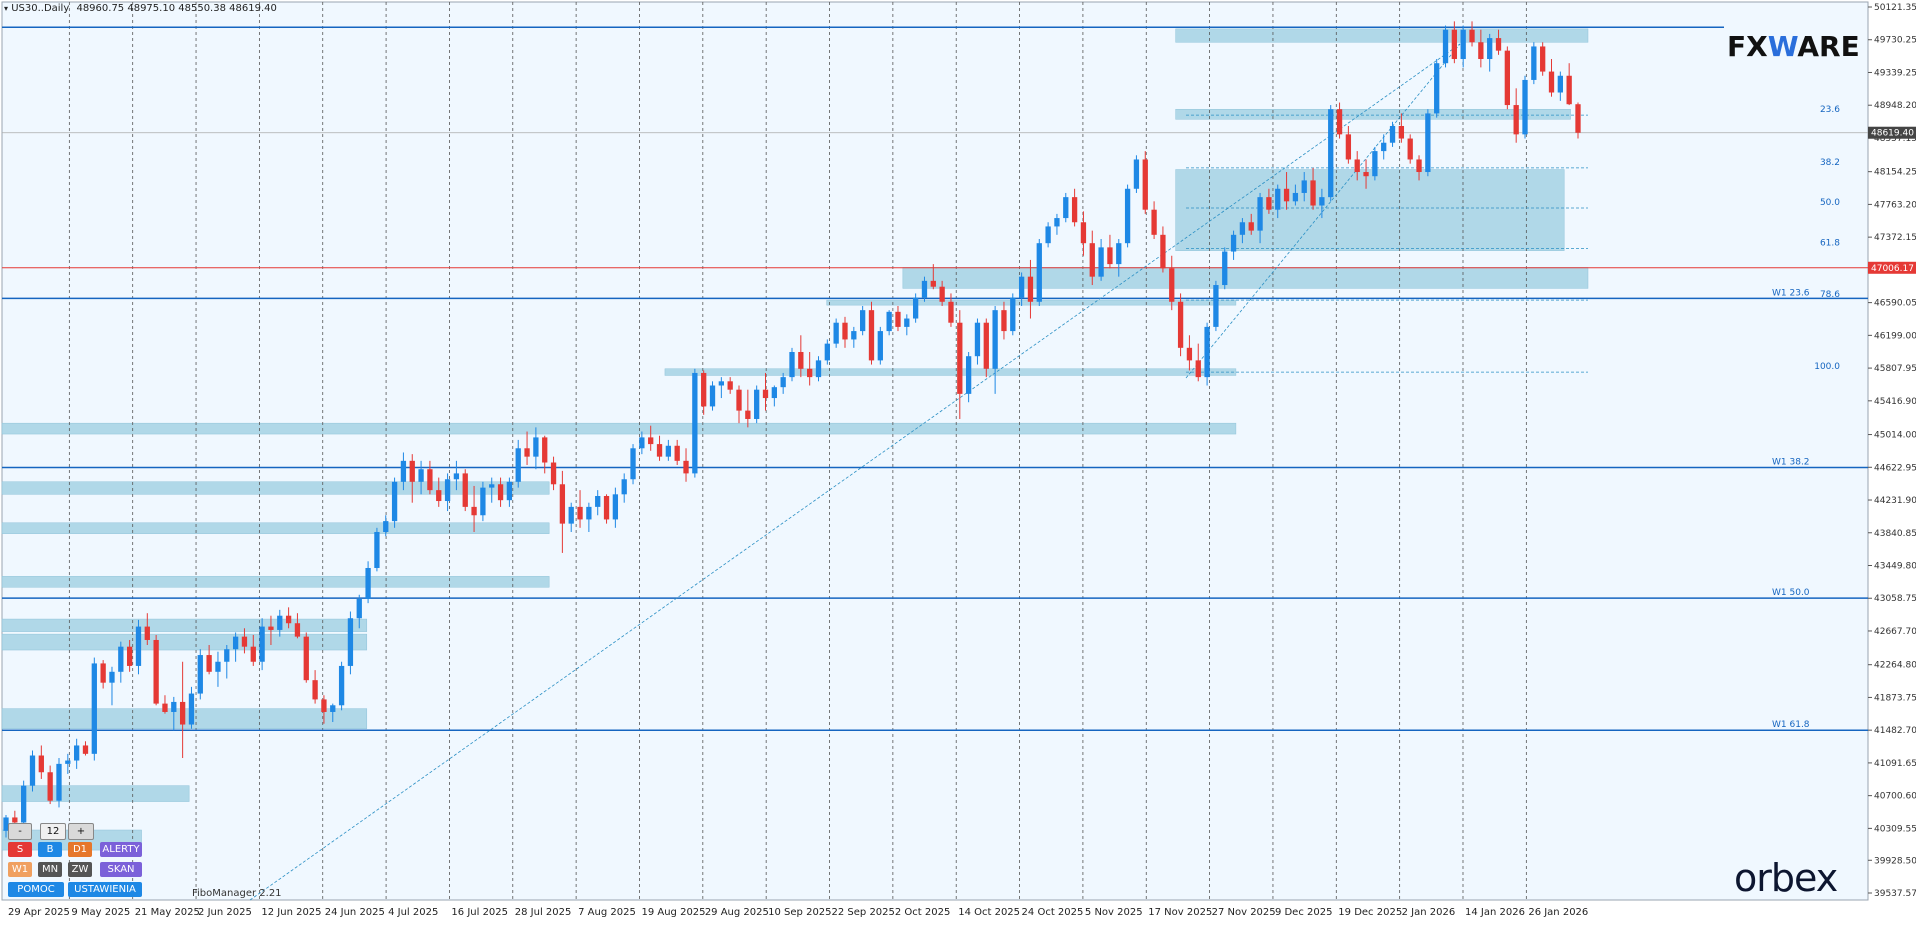  What do you see at coordinates (80, 869) in the screenshot?
I see `zw-button: ZW` at bounding box center [80, 869].